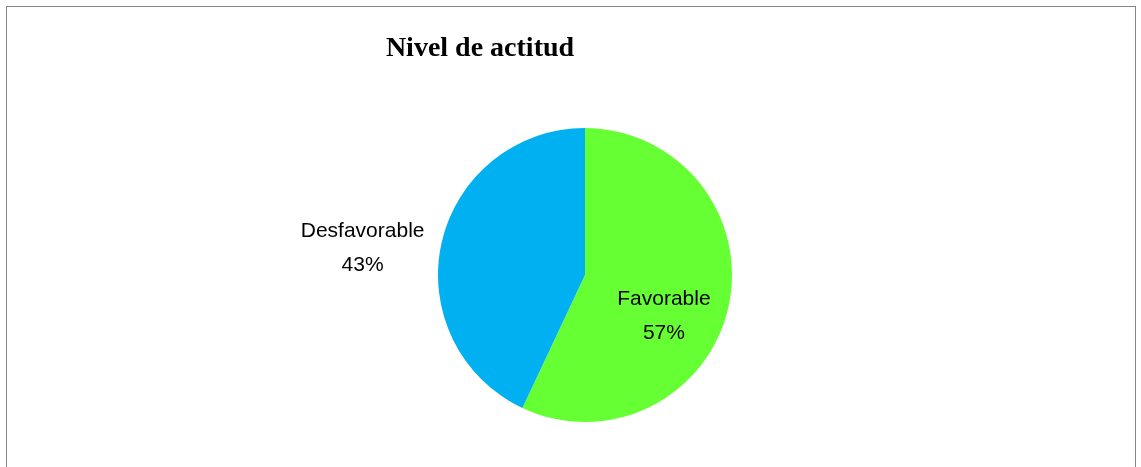 The width and height of the screenshot is (1141, 467). I want to click on data-label: 43%, so click(362, 264).